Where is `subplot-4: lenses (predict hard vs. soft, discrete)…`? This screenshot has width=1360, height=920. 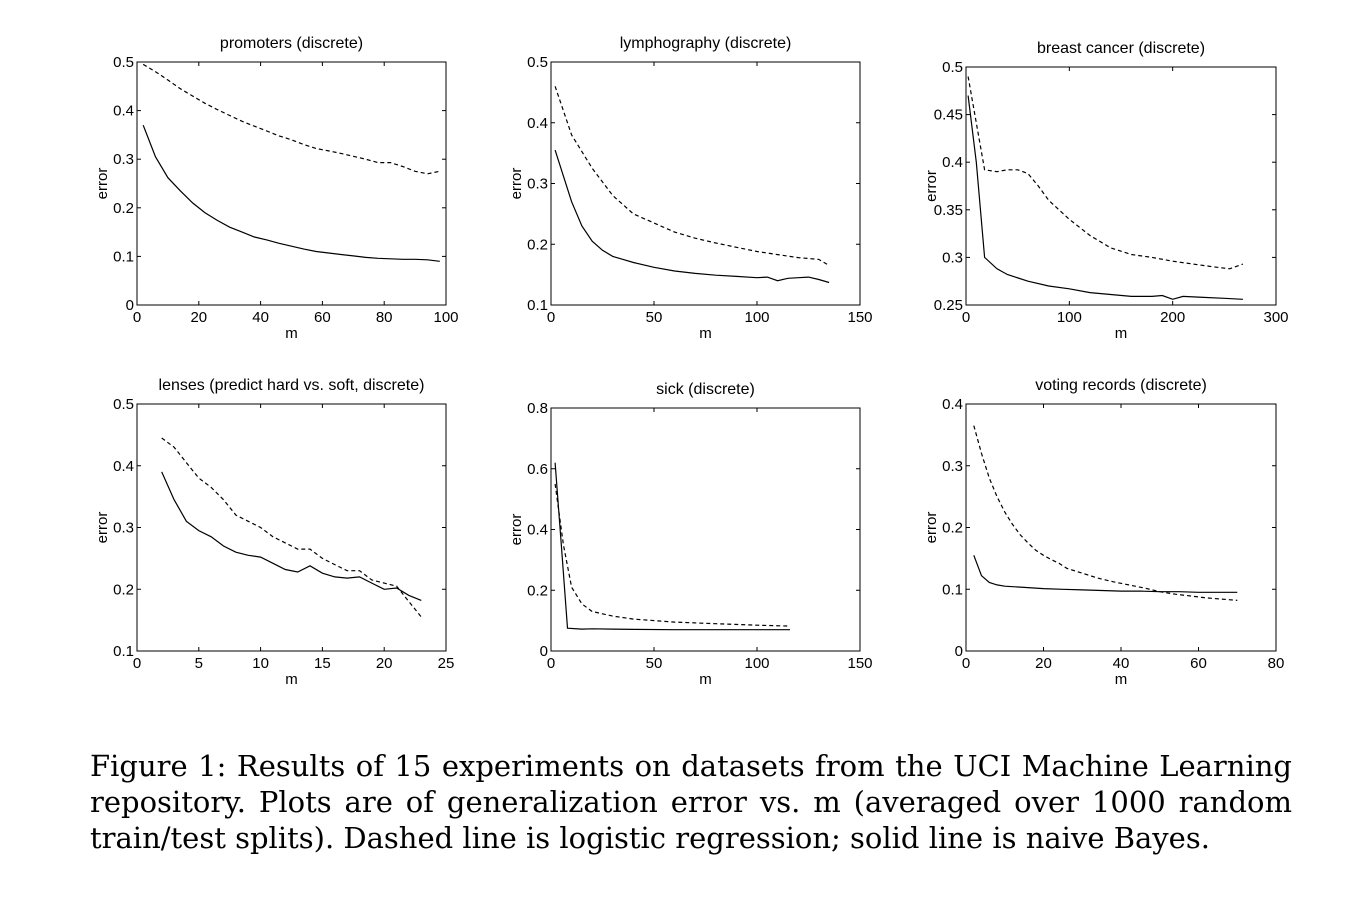
subplot-4: lenses (predict hard vs. soft, discrete)… is located at coordinates (274, 532).